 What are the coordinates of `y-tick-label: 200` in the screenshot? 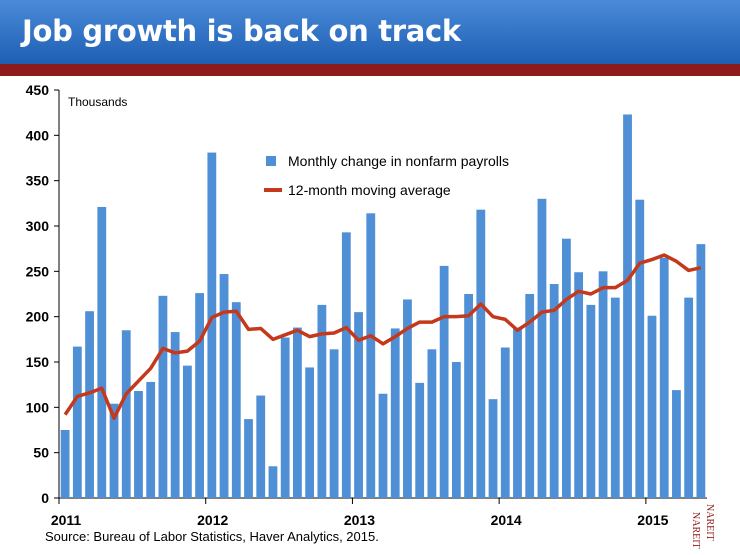 It's located at (38, 317).